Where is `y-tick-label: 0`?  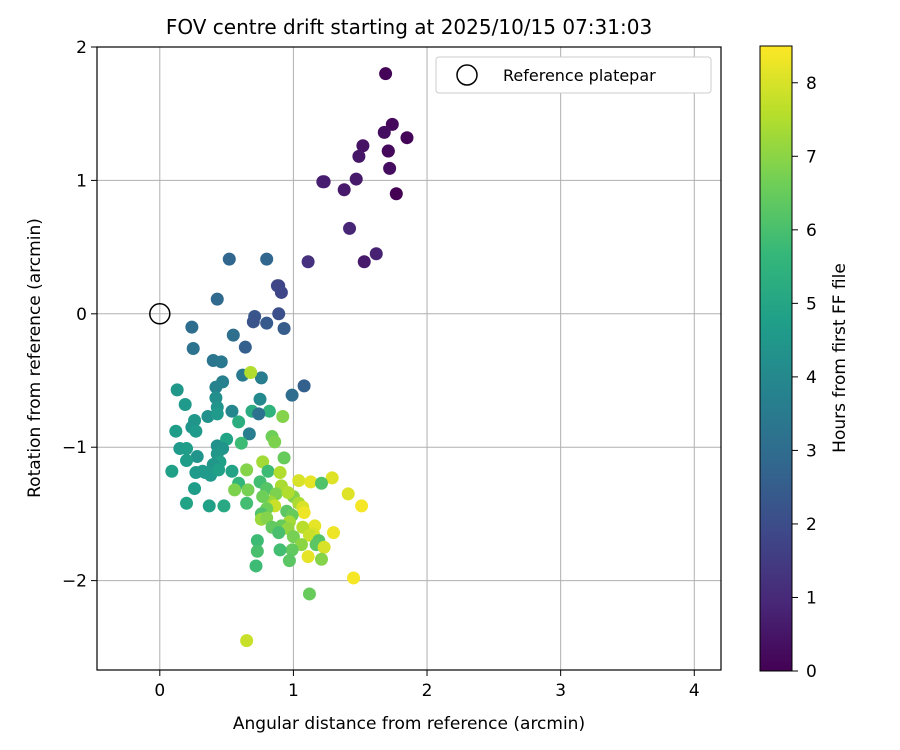
y-tick-label: 0 is located at coordinates (81, 315).